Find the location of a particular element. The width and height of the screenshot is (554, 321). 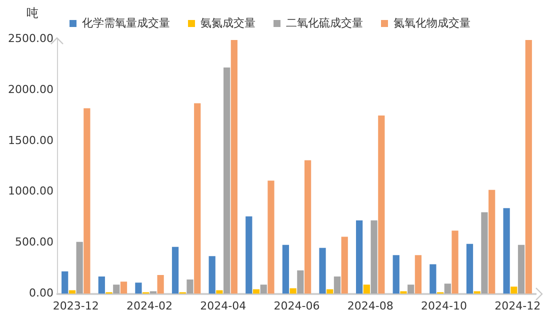

y-tick-label: 500.00 is located at coordinates (34, 242).